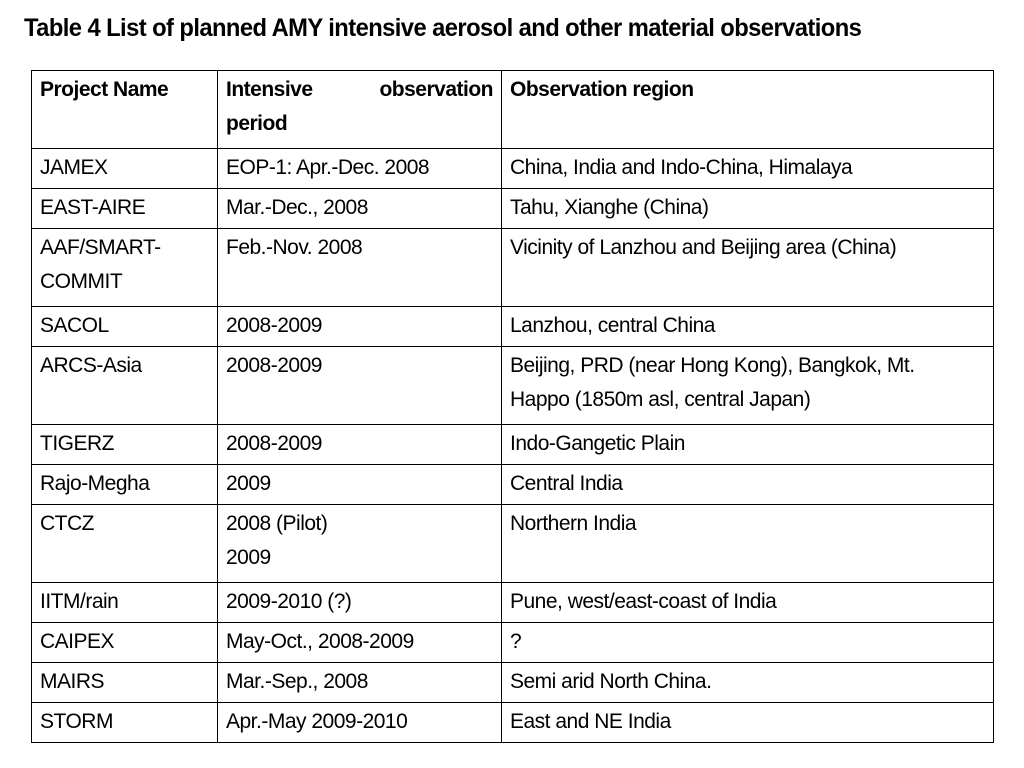  Describe the element at coordinates (81, 281) in the screenshot. I see `cell-project-line: COMMIT` at that location.